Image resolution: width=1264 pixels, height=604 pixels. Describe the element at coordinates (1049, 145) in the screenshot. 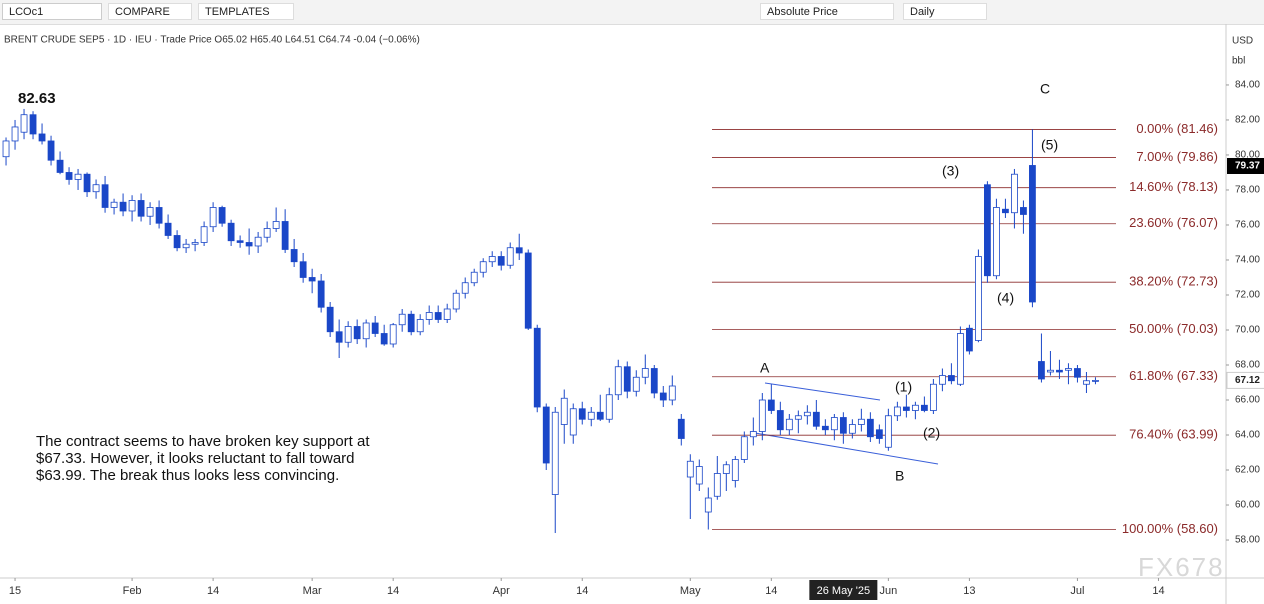

I see `annotation: (5)` at that location.